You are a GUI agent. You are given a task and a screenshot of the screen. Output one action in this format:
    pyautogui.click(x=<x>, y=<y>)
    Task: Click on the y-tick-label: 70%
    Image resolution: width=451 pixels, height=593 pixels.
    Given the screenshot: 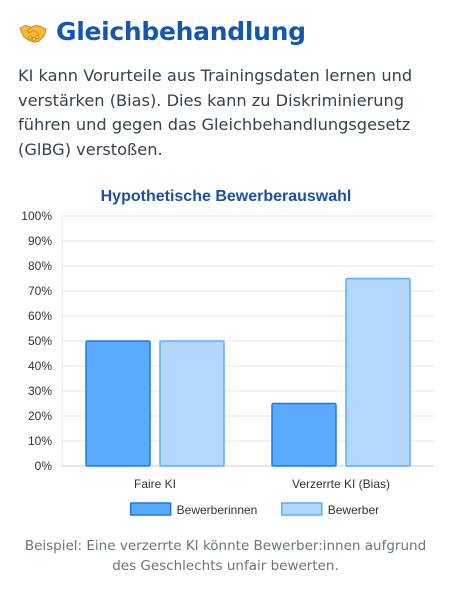 What is the action you would take?
    pyautogui.click(x=40, y=291)
    